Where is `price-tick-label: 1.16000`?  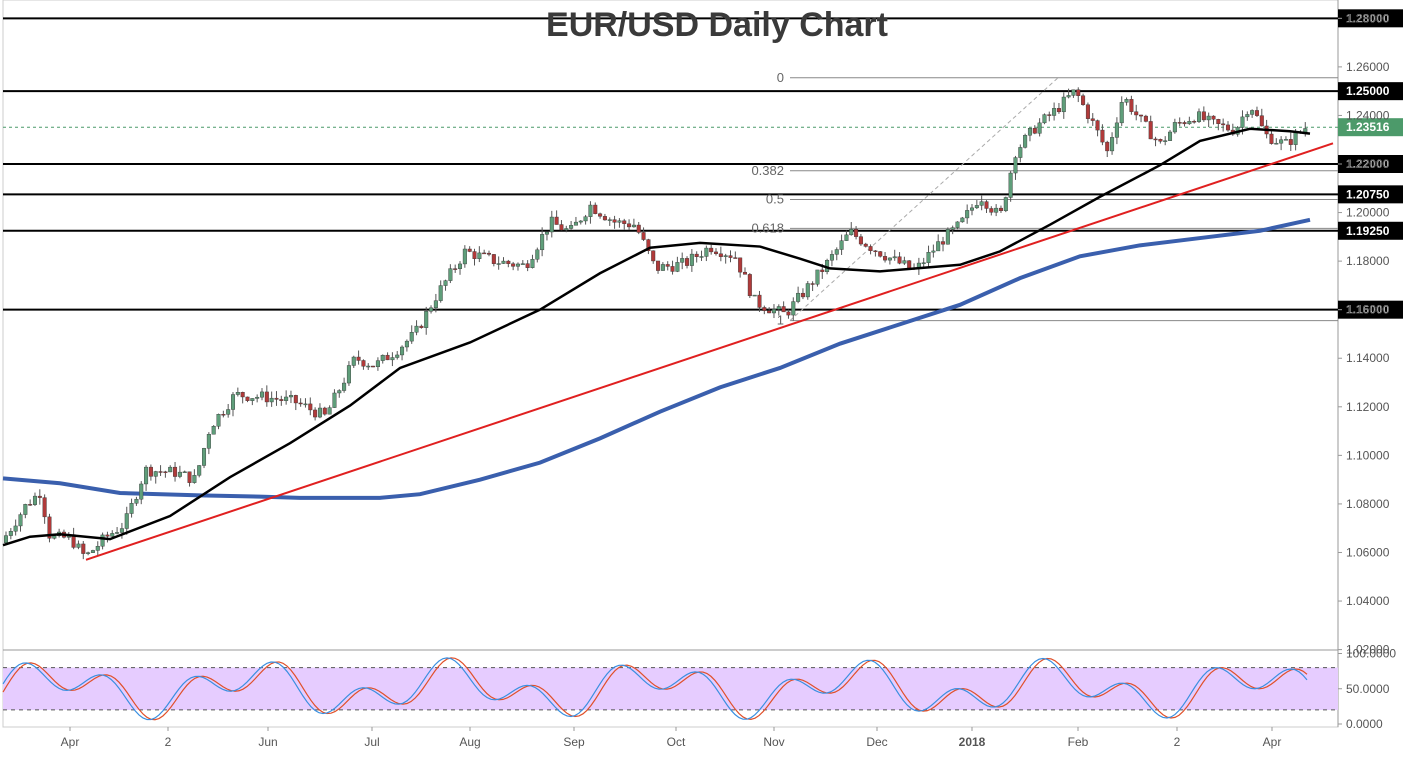
price-tick-label: 1.16000 is located at coordinates (1368, 310).